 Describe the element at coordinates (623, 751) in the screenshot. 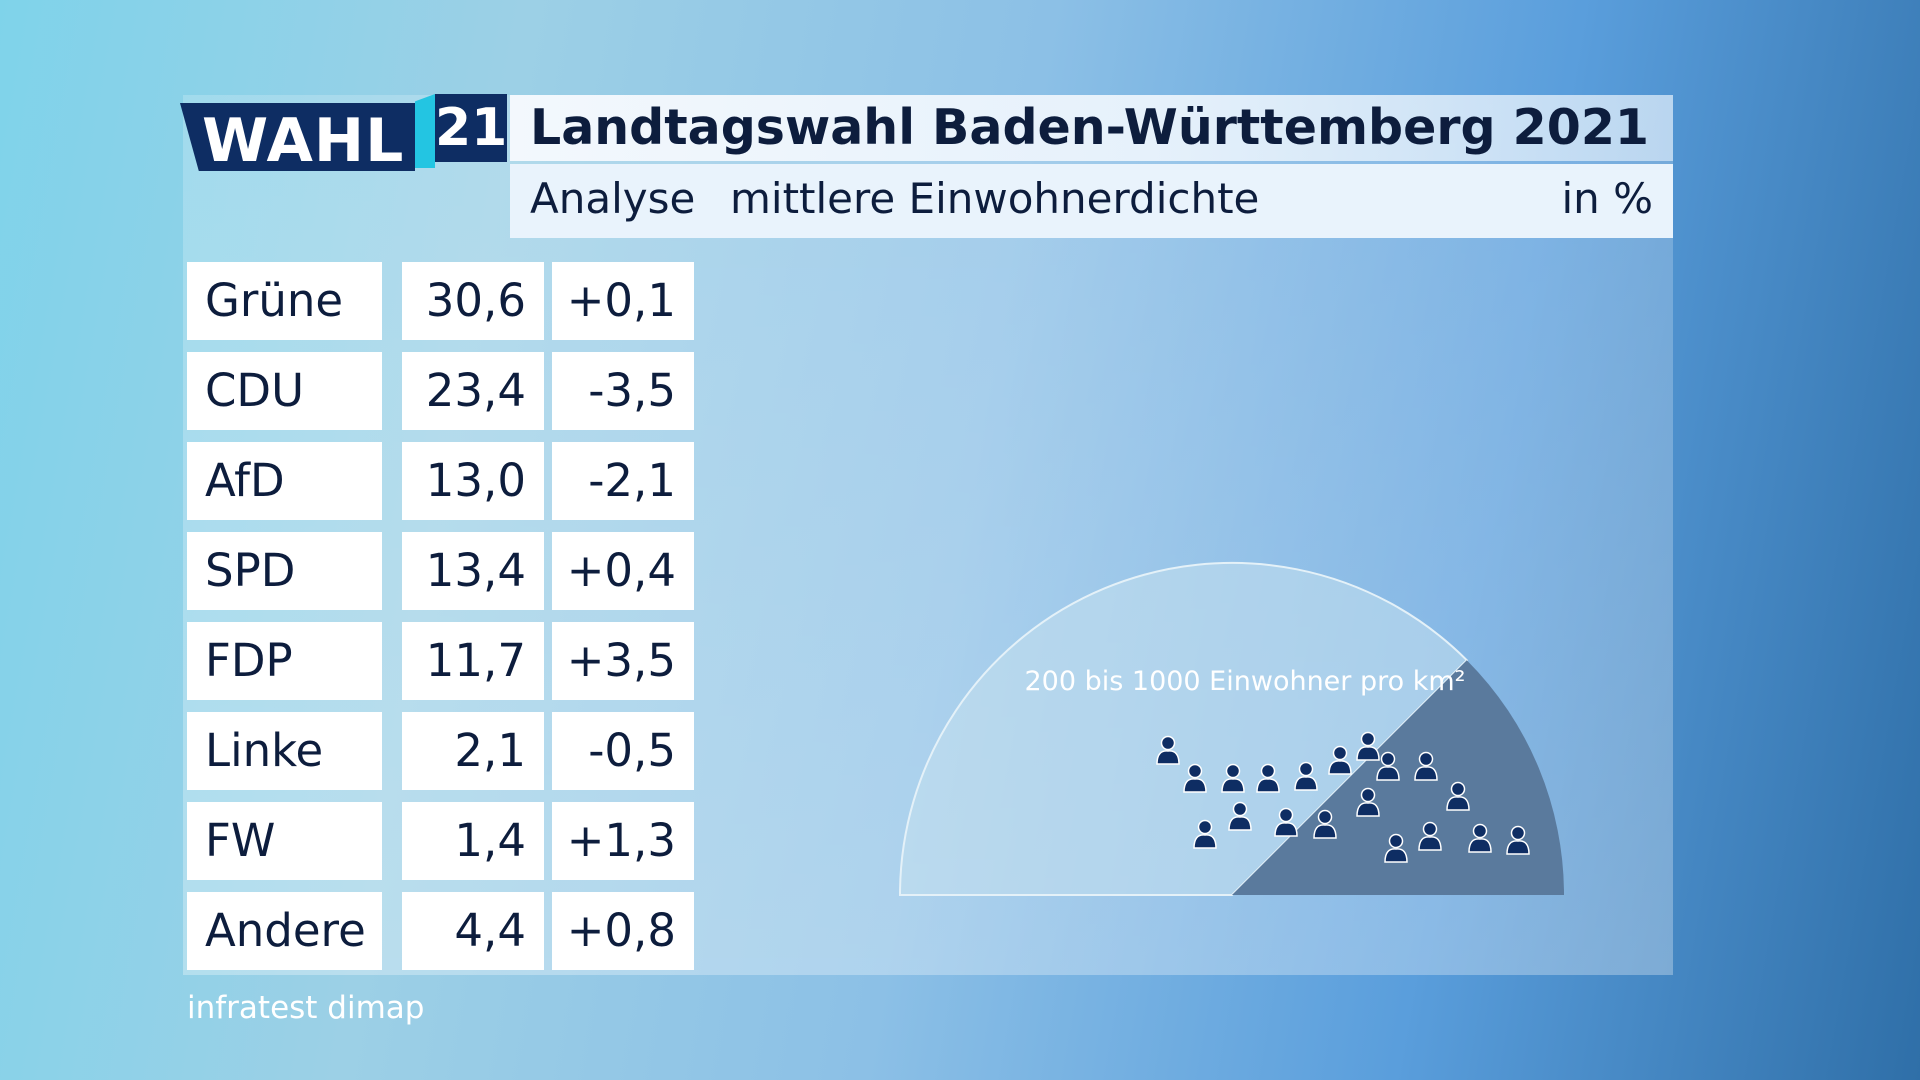

I see `vote-change: -0,5` at that location.